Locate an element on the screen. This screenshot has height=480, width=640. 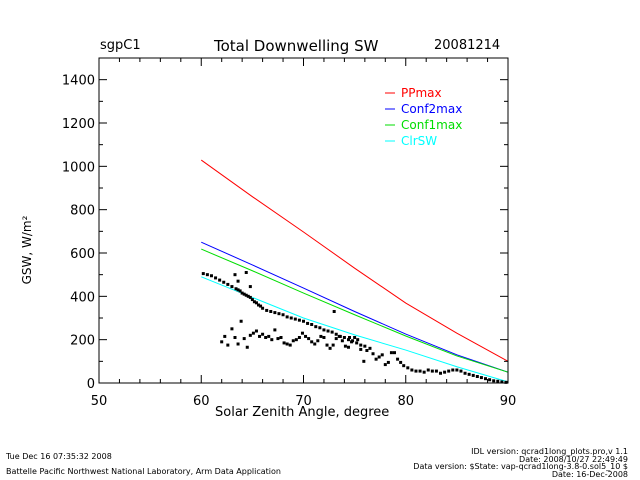
x-tick-label: 60 is located at coordinates (201, 401).